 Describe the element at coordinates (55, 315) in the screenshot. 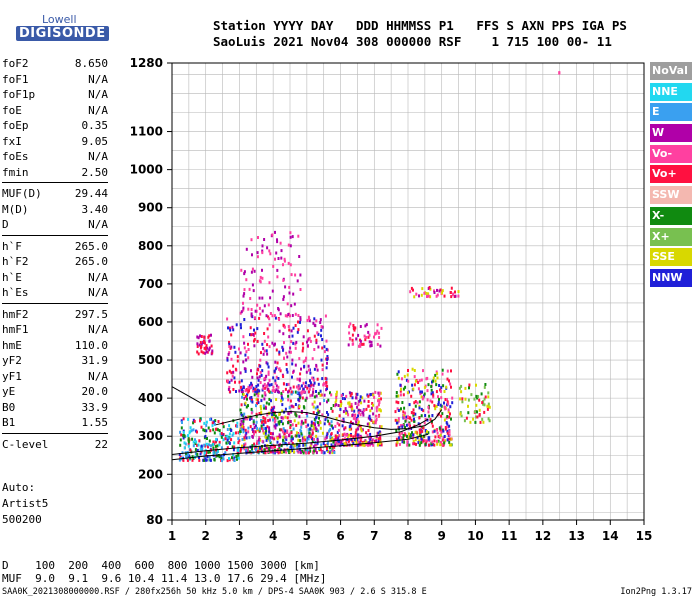

I see `param-row: hmF2 297.5` at that location.